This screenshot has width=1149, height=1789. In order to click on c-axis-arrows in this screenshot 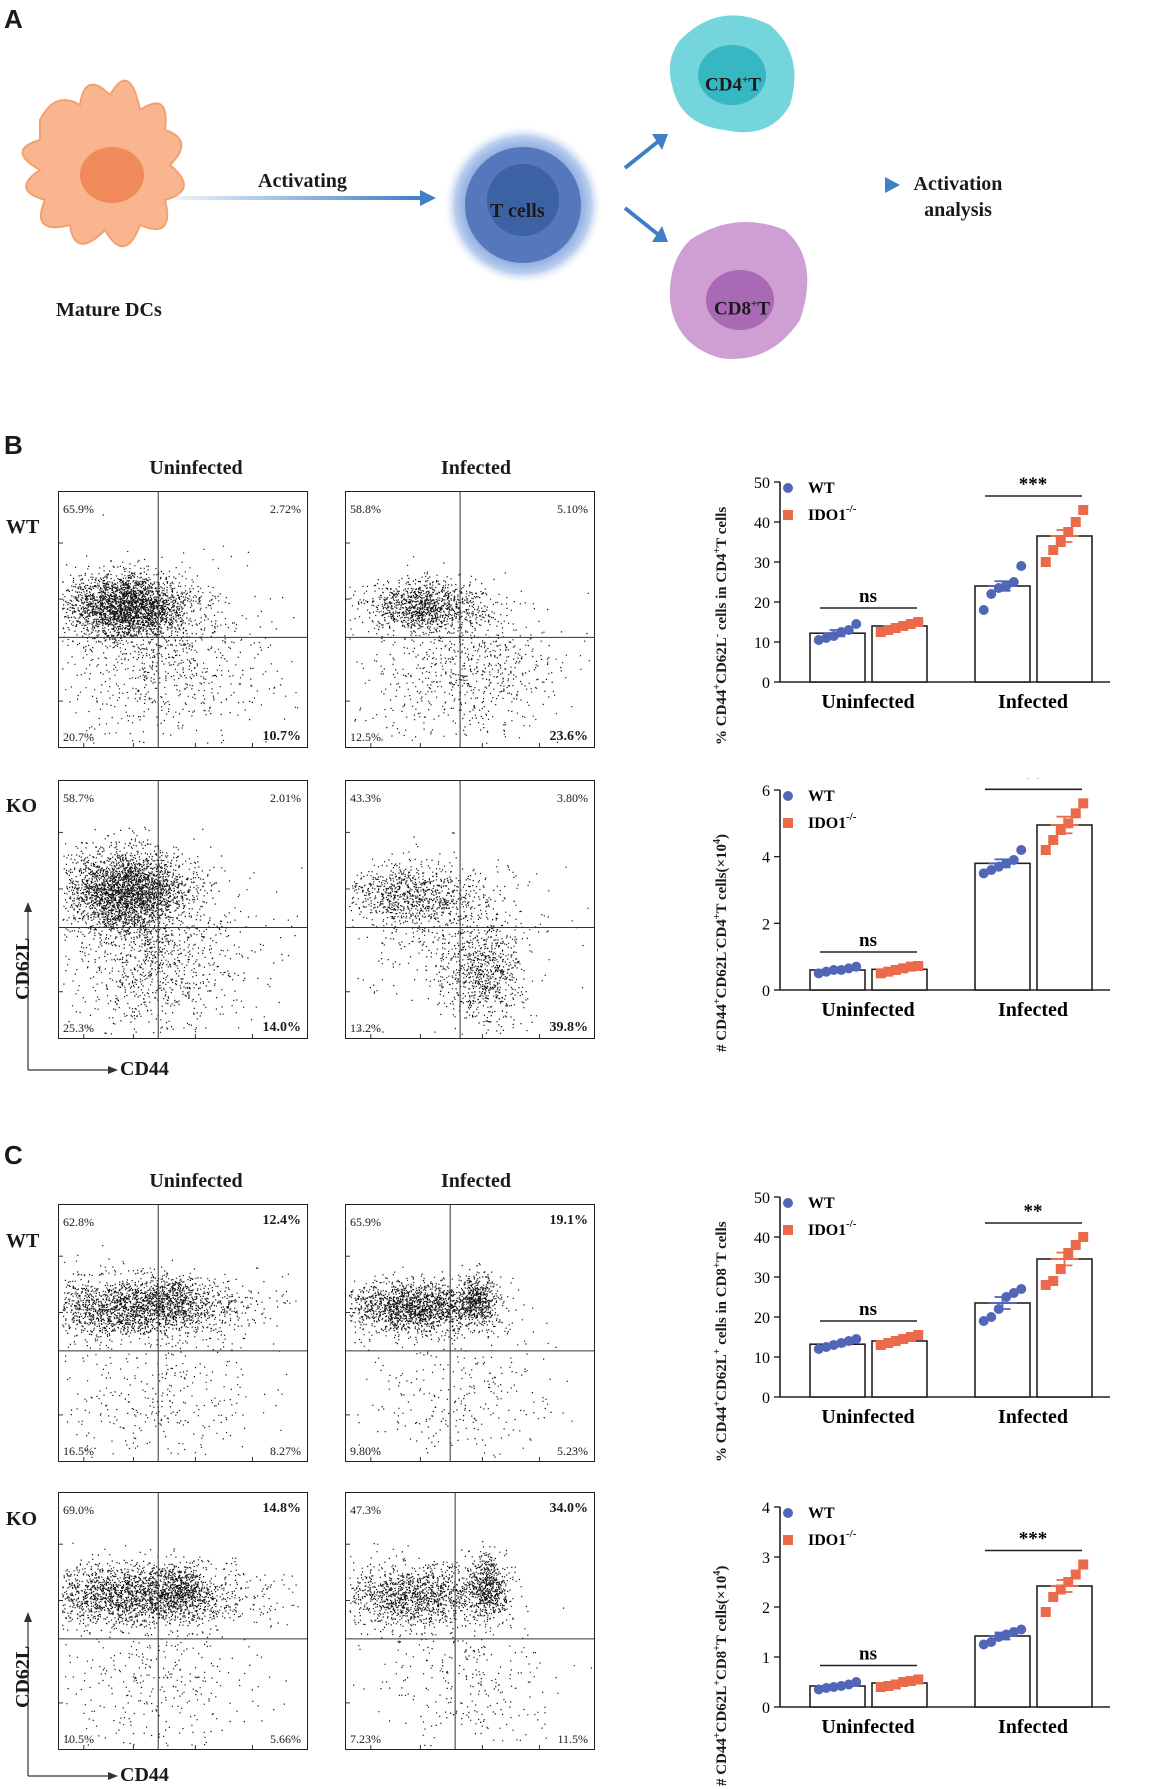, I will do `click(71, 1696)`.